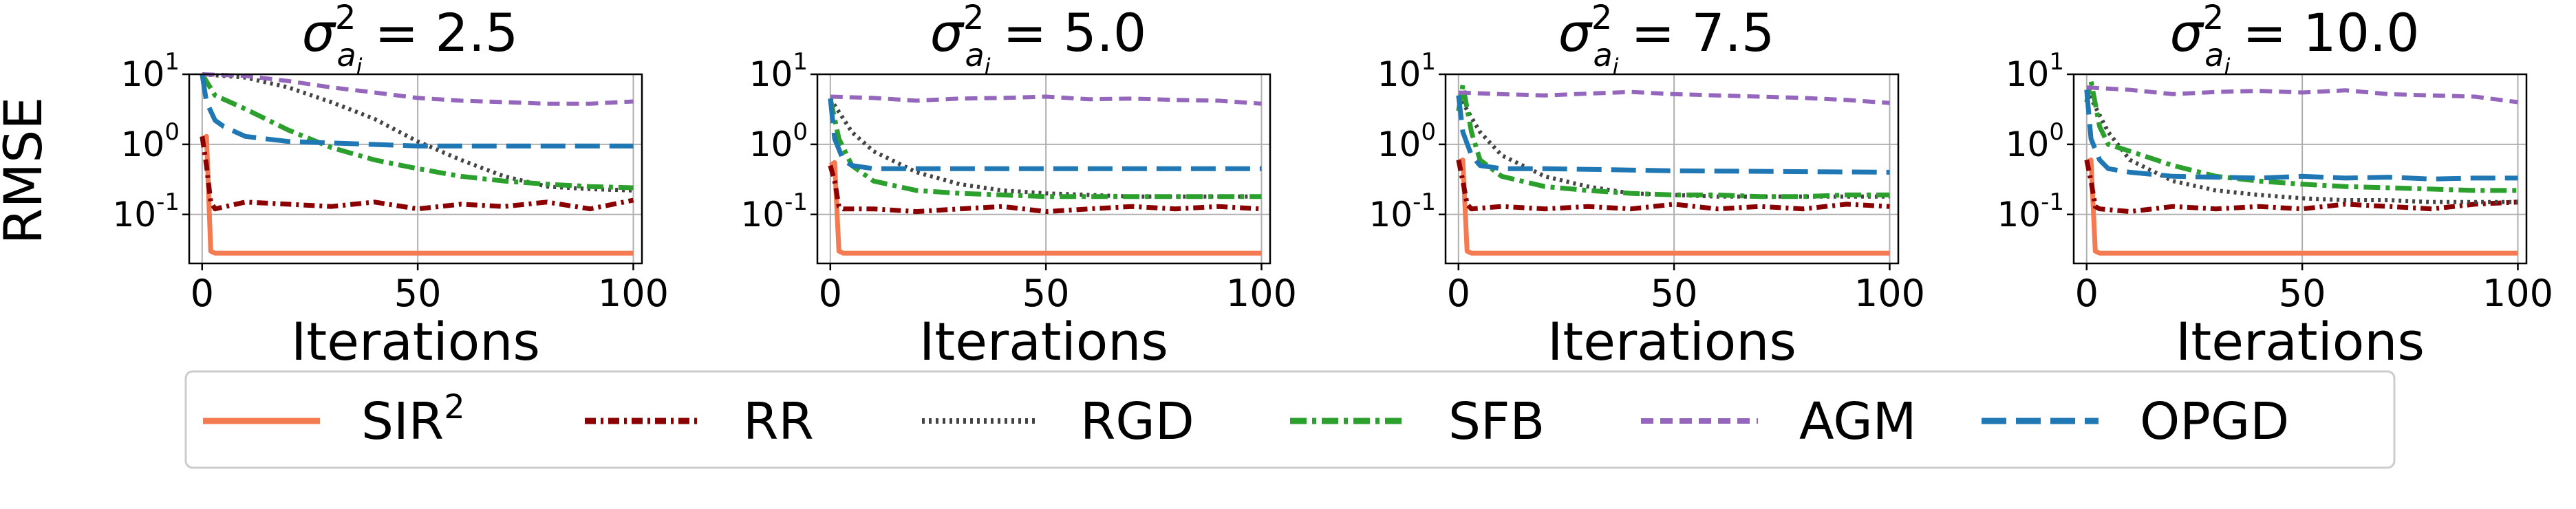  Describe the element at coordinates (778, 421) in the screenshot. I see `legend-label-rr: RR` at that location.